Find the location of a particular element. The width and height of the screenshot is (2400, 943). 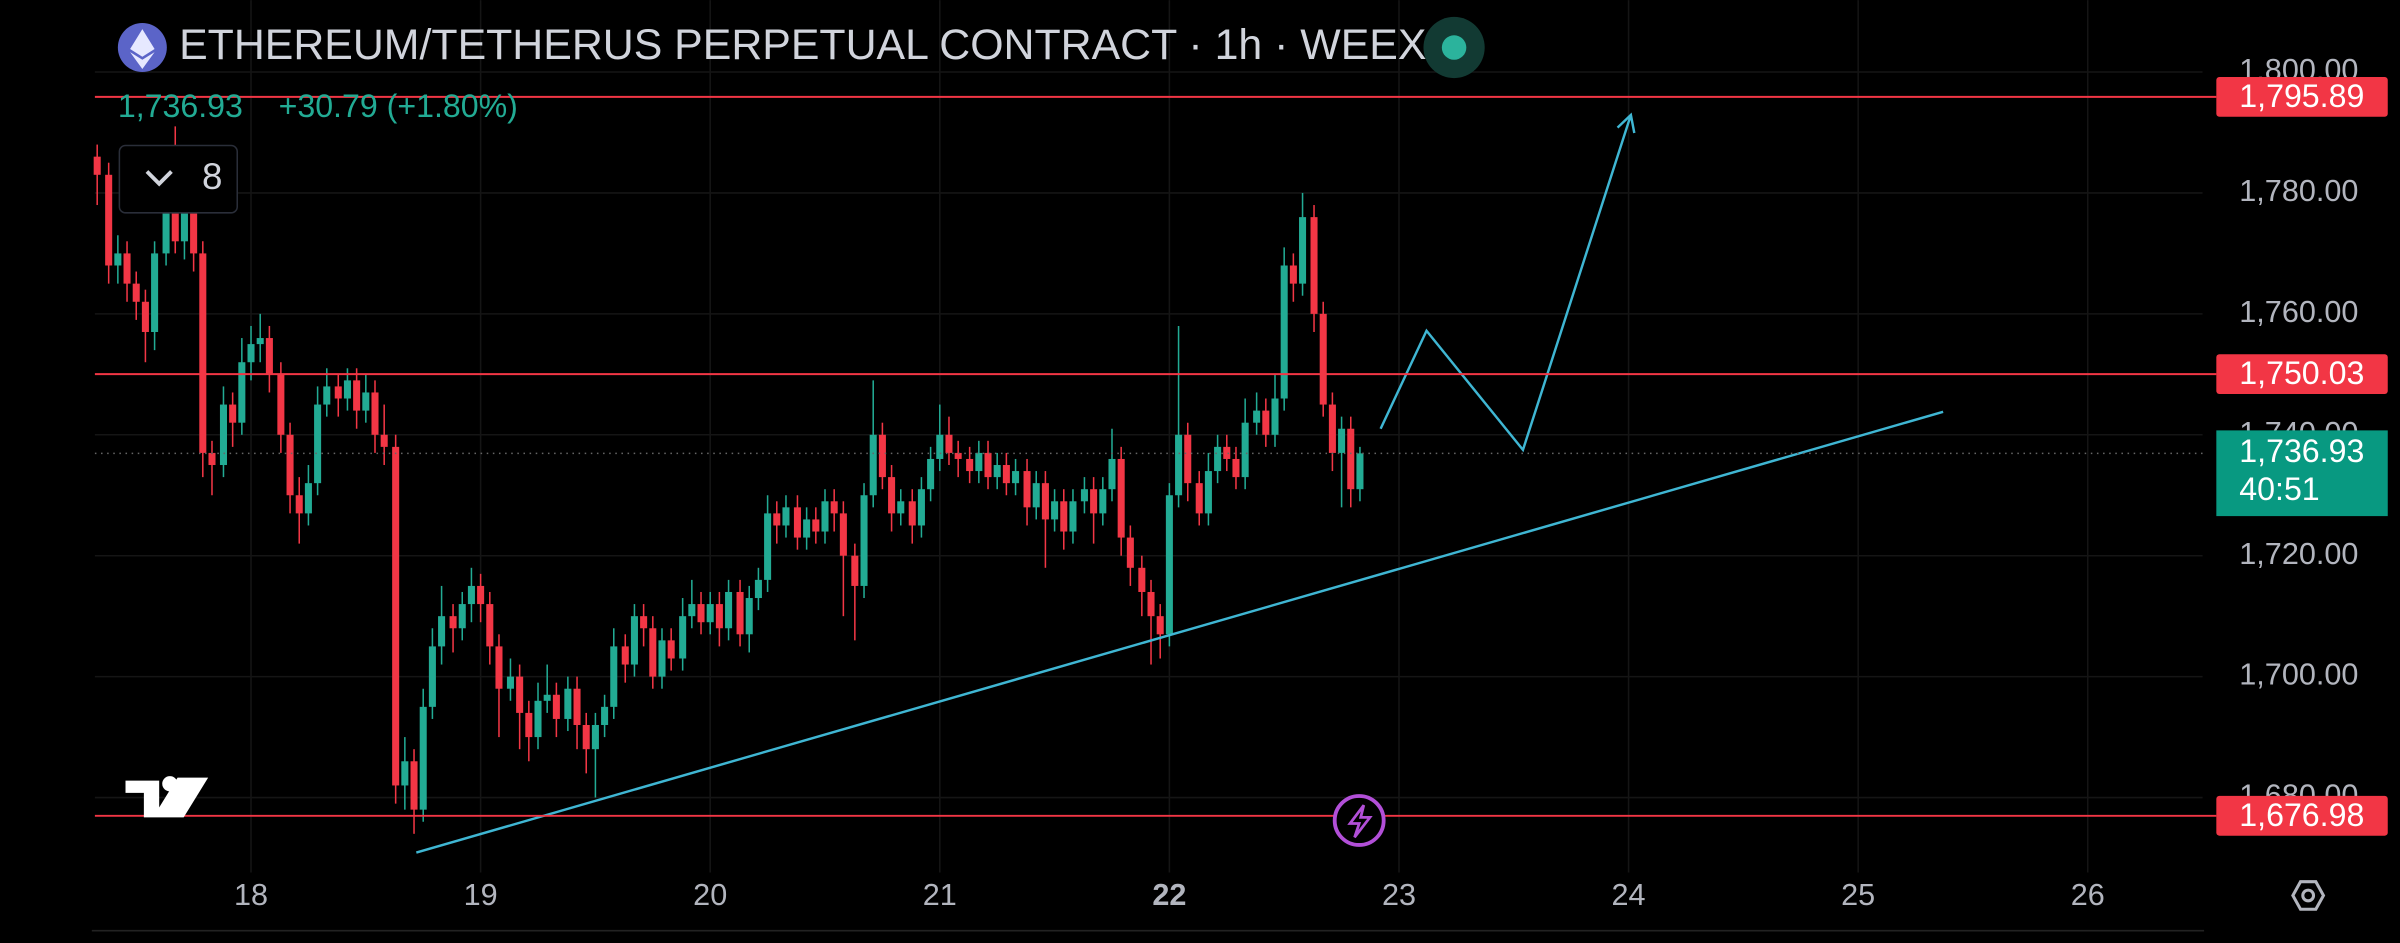

price-tag-label: 1,750.03 is located at coordinates (2301, 373).